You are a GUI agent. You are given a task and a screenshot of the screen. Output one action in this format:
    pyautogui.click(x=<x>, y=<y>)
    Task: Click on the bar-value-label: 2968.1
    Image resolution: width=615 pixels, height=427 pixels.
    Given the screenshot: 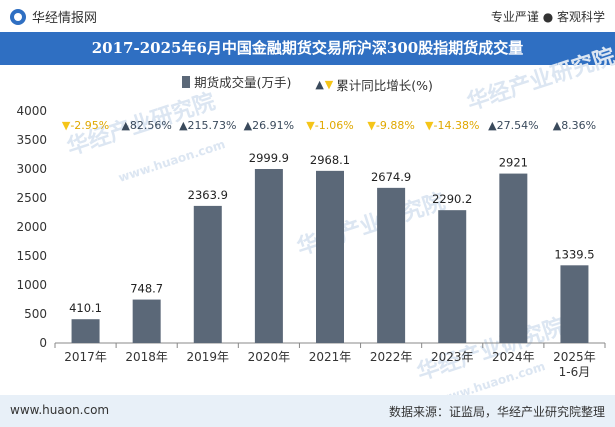 What is the action you would take?
    pyautogui.click(x=330, y=160)
    